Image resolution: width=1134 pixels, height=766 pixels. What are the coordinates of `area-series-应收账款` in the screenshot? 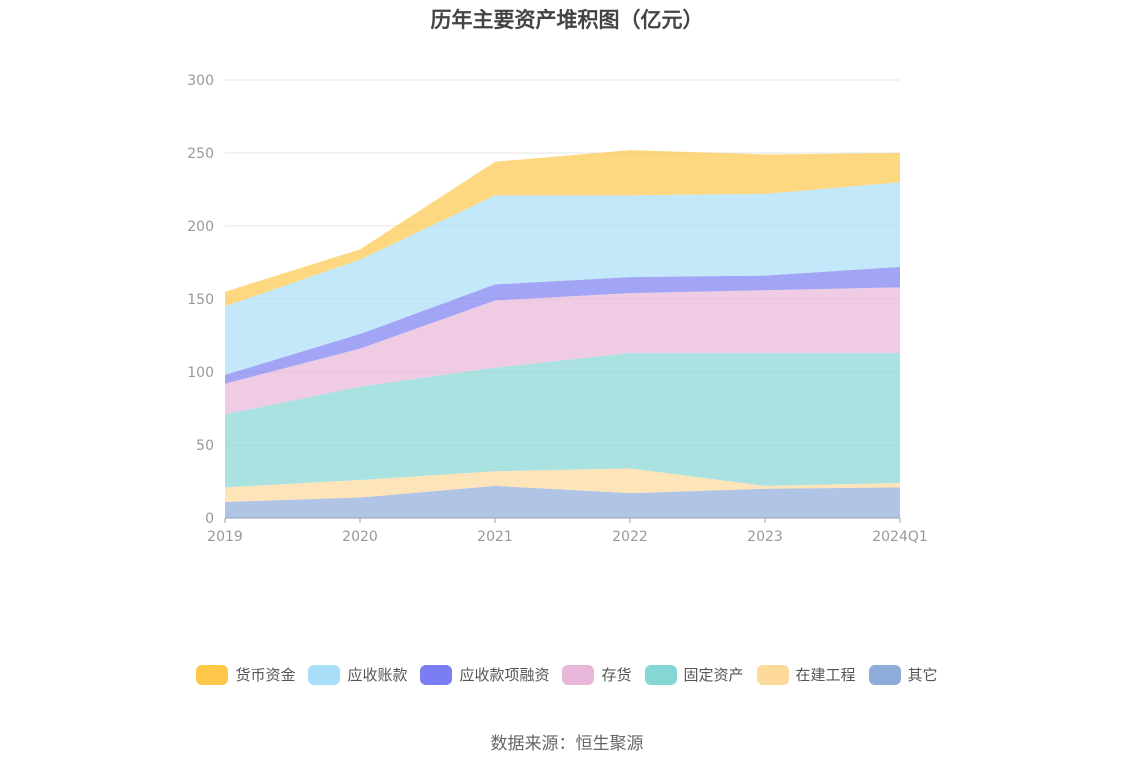 It's located at (562, 278).